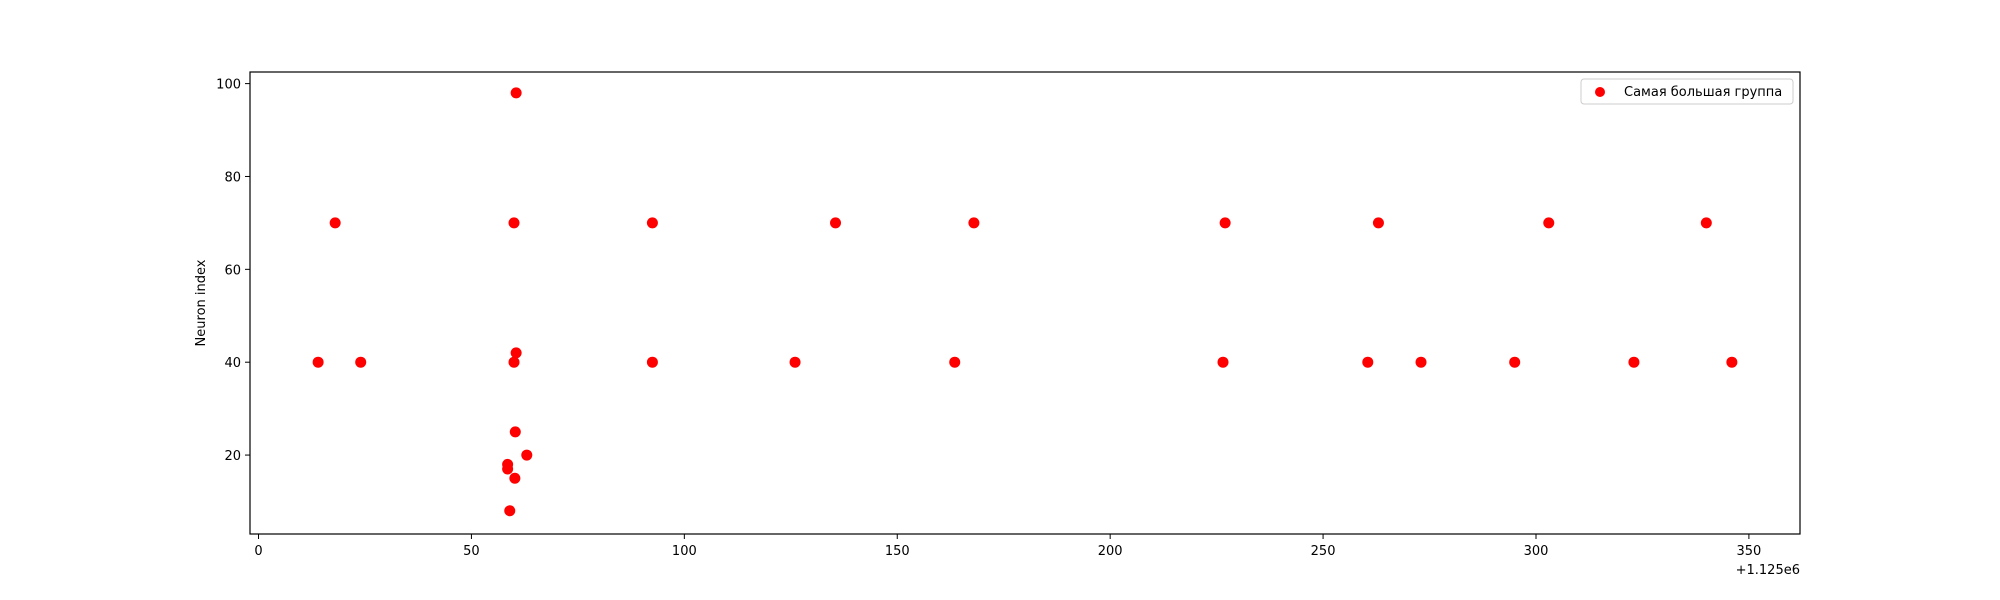 Image resolution: width=2000 pixels, height=600 pixels. I want to click on x-tick-label: 200, so click(1110, 551).